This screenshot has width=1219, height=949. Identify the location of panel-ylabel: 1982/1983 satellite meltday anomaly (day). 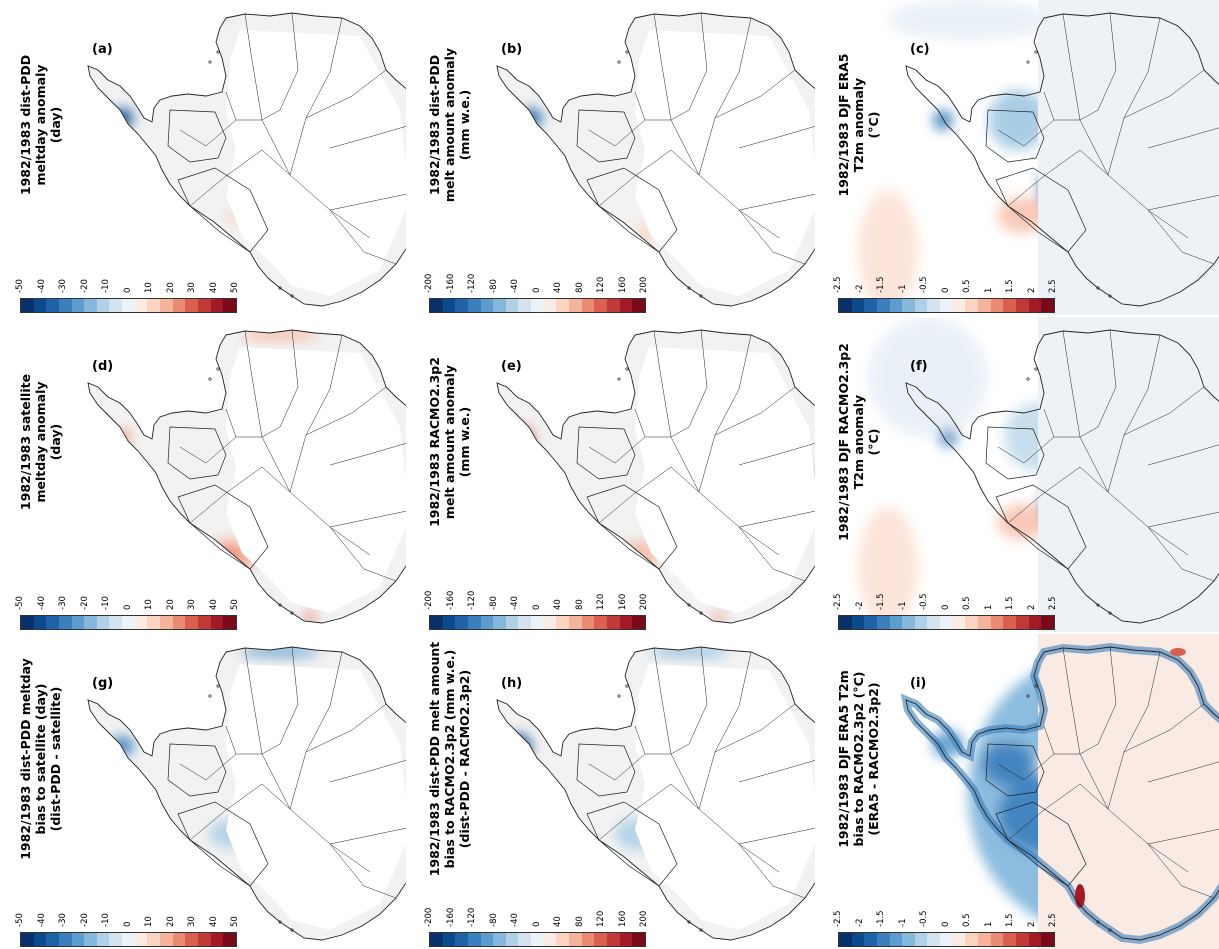
(40, 442).